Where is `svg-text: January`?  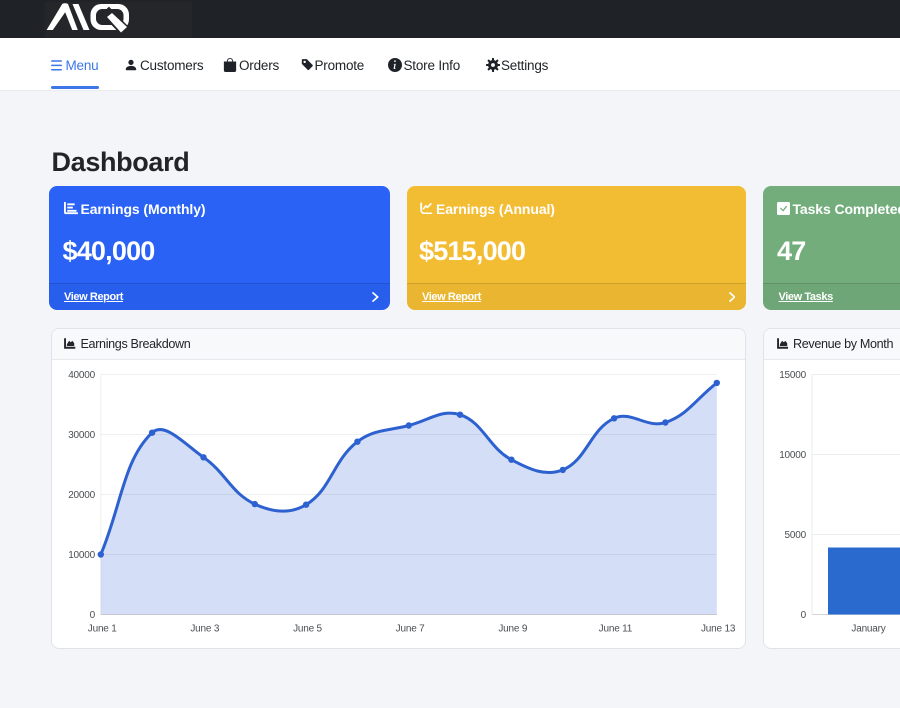
svg-text: January is located at coordinates (868, 628).